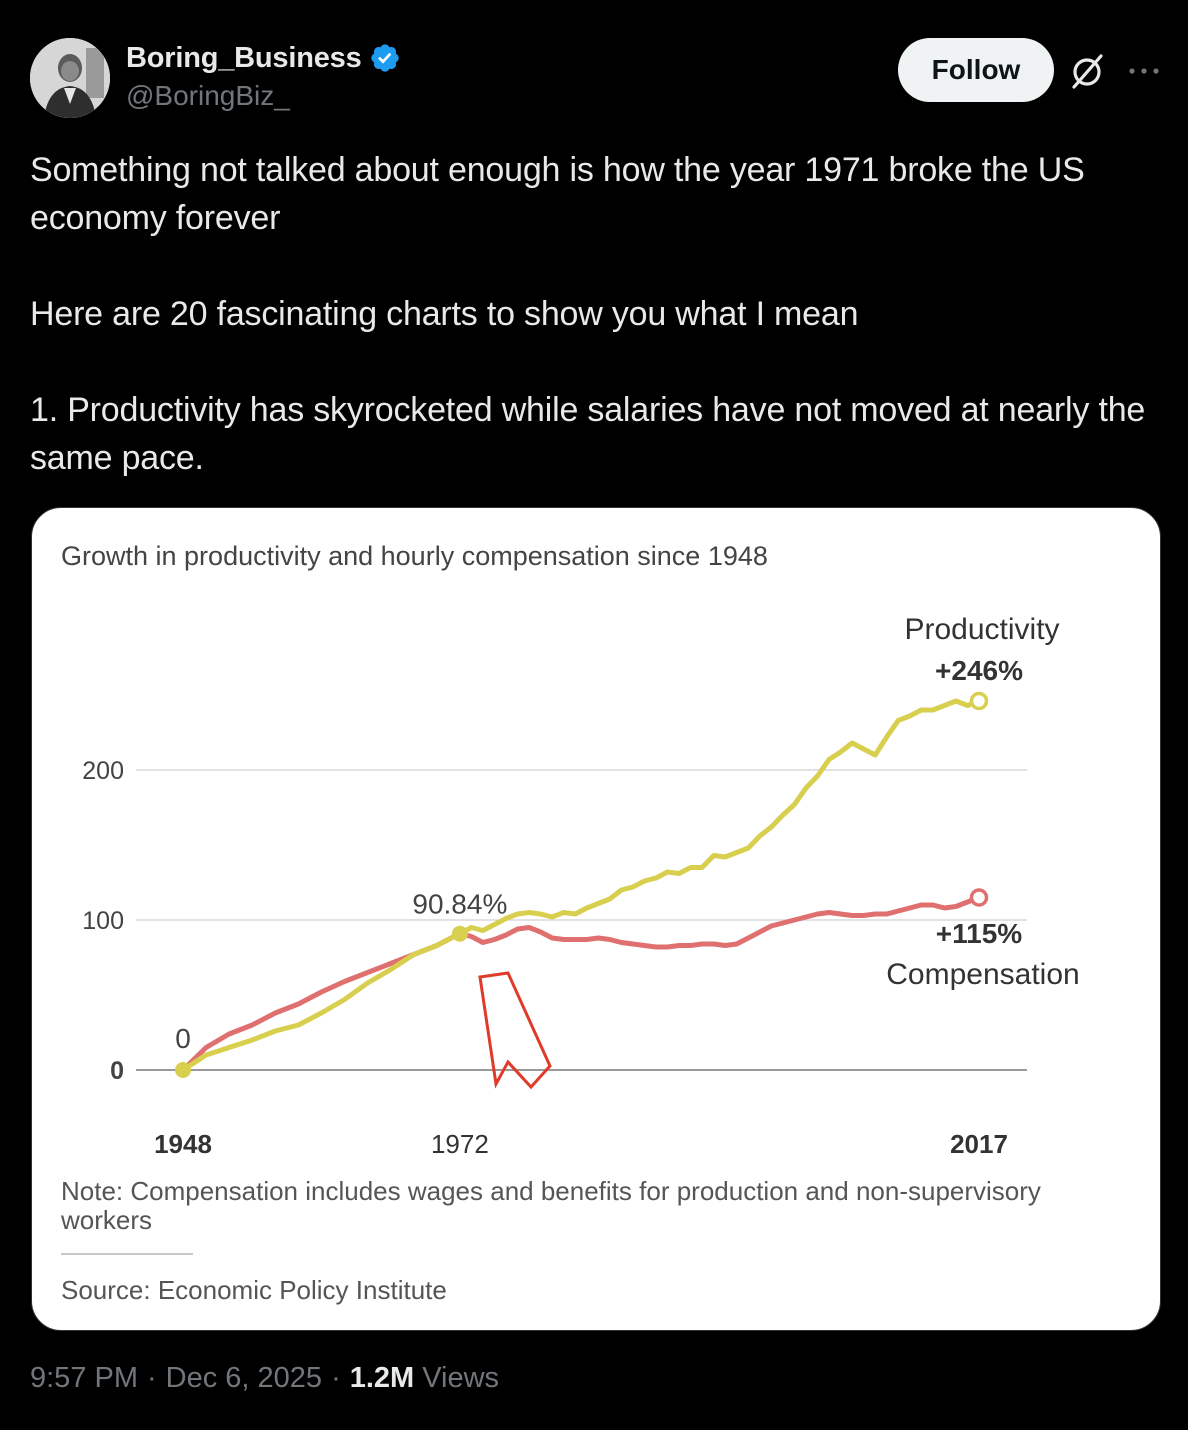 This screenshot has width=1188, height=1430. Describe the element at coordinates (460, 1144) in the screenshot. I see `x-tick-label: 1972` at that location.